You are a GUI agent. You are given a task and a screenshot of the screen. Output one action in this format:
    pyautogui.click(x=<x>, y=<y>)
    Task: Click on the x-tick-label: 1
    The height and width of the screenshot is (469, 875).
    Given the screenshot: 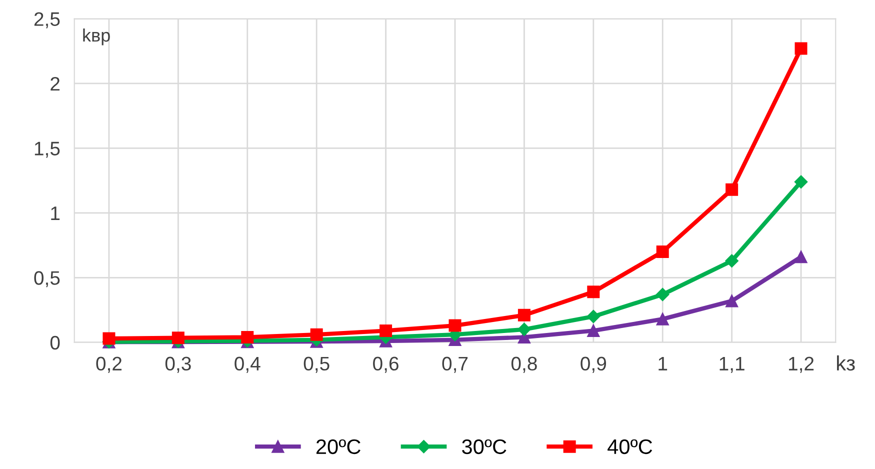 What is the action you would take?
    pyautogui.click(x=663, y=363)
    